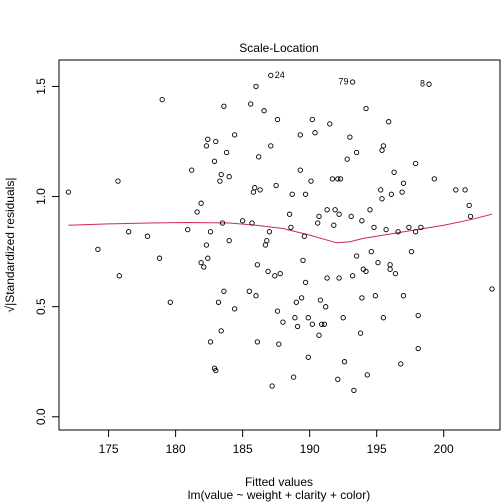  I want to click on y-axis-label: √|Standardized residuals|, so click(10, 245).